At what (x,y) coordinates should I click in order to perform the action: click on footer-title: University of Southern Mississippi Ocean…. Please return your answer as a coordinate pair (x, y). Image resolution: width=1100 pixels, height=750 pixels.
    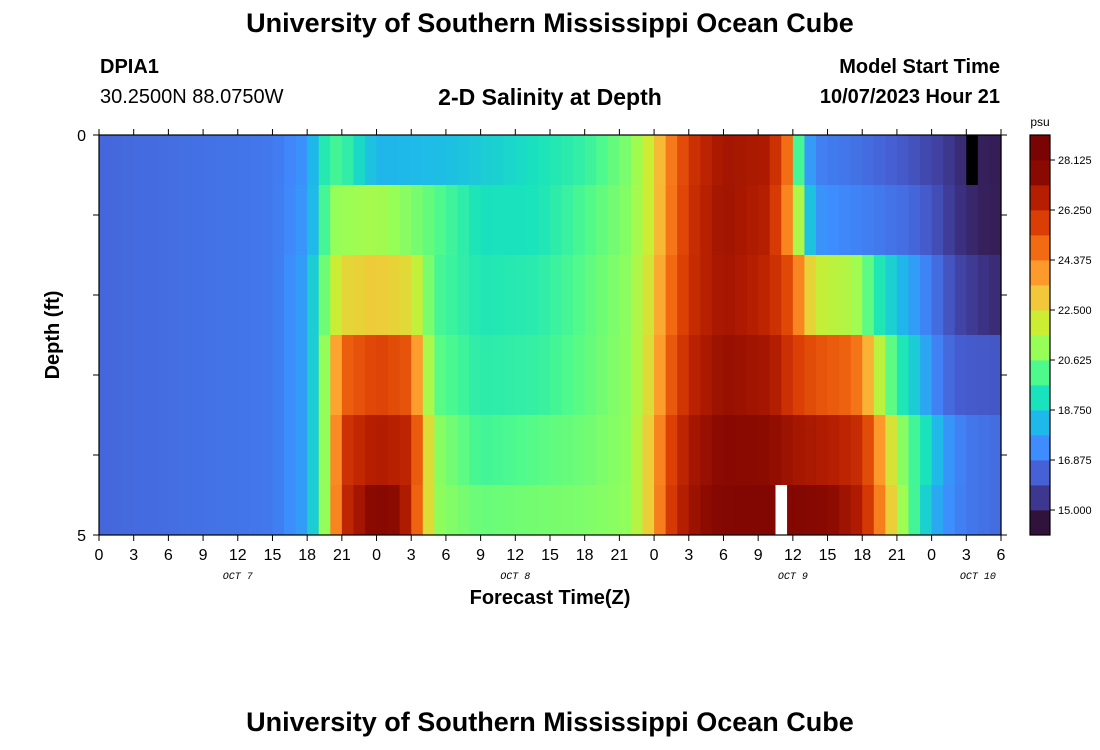
    Looking at the image, I should click on (550, 722).